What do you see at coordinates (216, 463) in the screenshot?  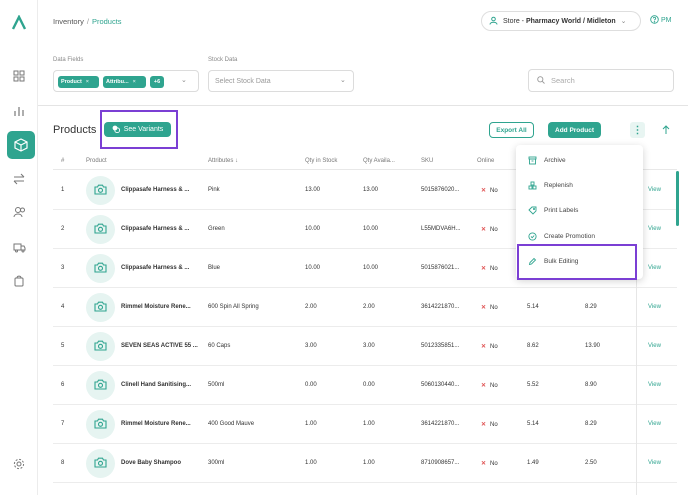 I see `product-attributes: 300ml` at bounding box center [216, 463].